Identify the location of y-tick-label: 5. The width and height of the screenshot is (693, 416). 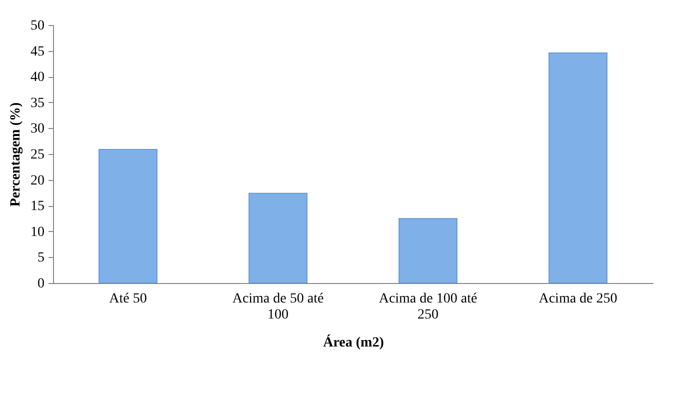
(41, 258).